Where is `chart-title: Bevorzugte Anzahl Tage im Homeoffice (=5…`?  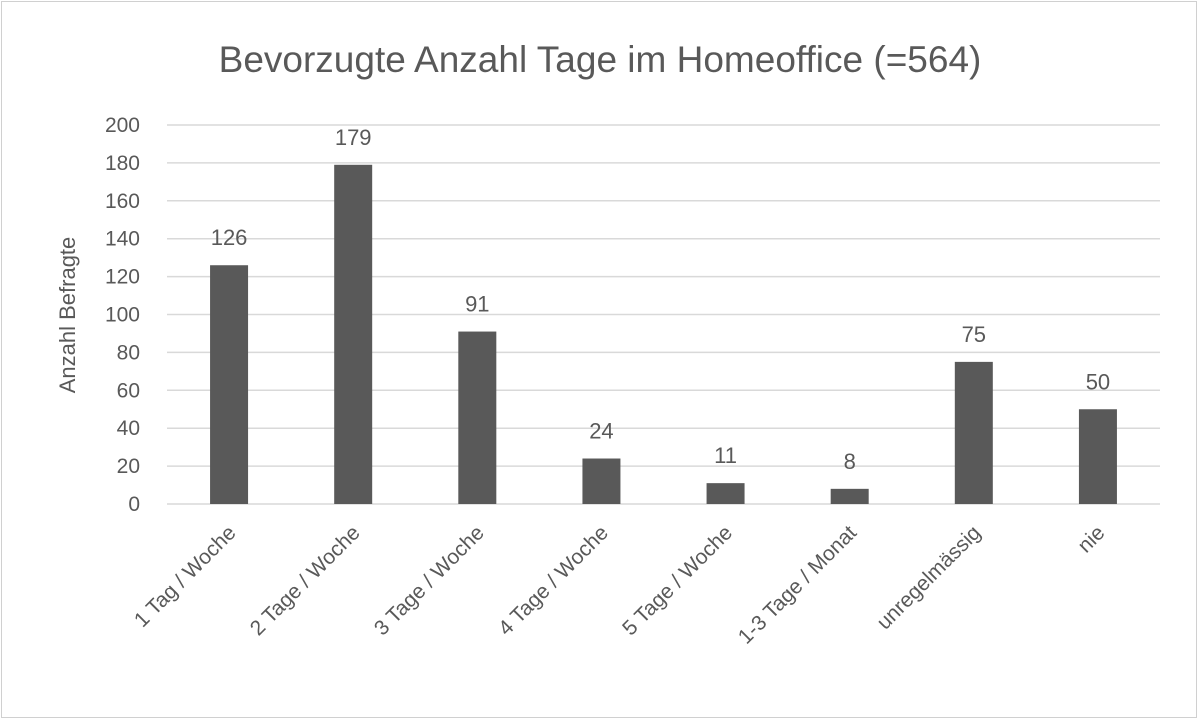 chart-title: Bevorzugte Anzahl Tage im Homeoffice (=5… is located at coordinates (600, 59).